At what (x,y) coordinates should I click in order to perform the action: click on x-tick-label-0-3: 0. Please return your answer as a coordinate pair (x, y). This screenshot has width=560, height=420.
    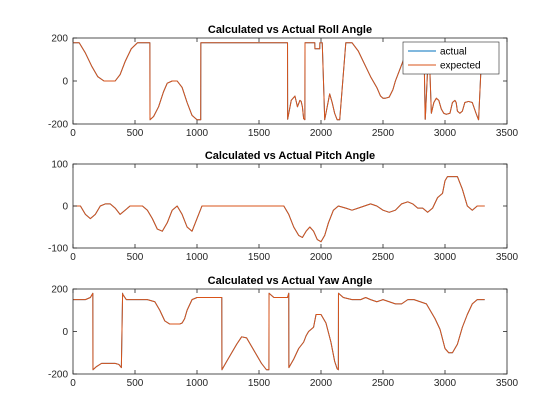
    Looking at the image, I should click on (73, 383).